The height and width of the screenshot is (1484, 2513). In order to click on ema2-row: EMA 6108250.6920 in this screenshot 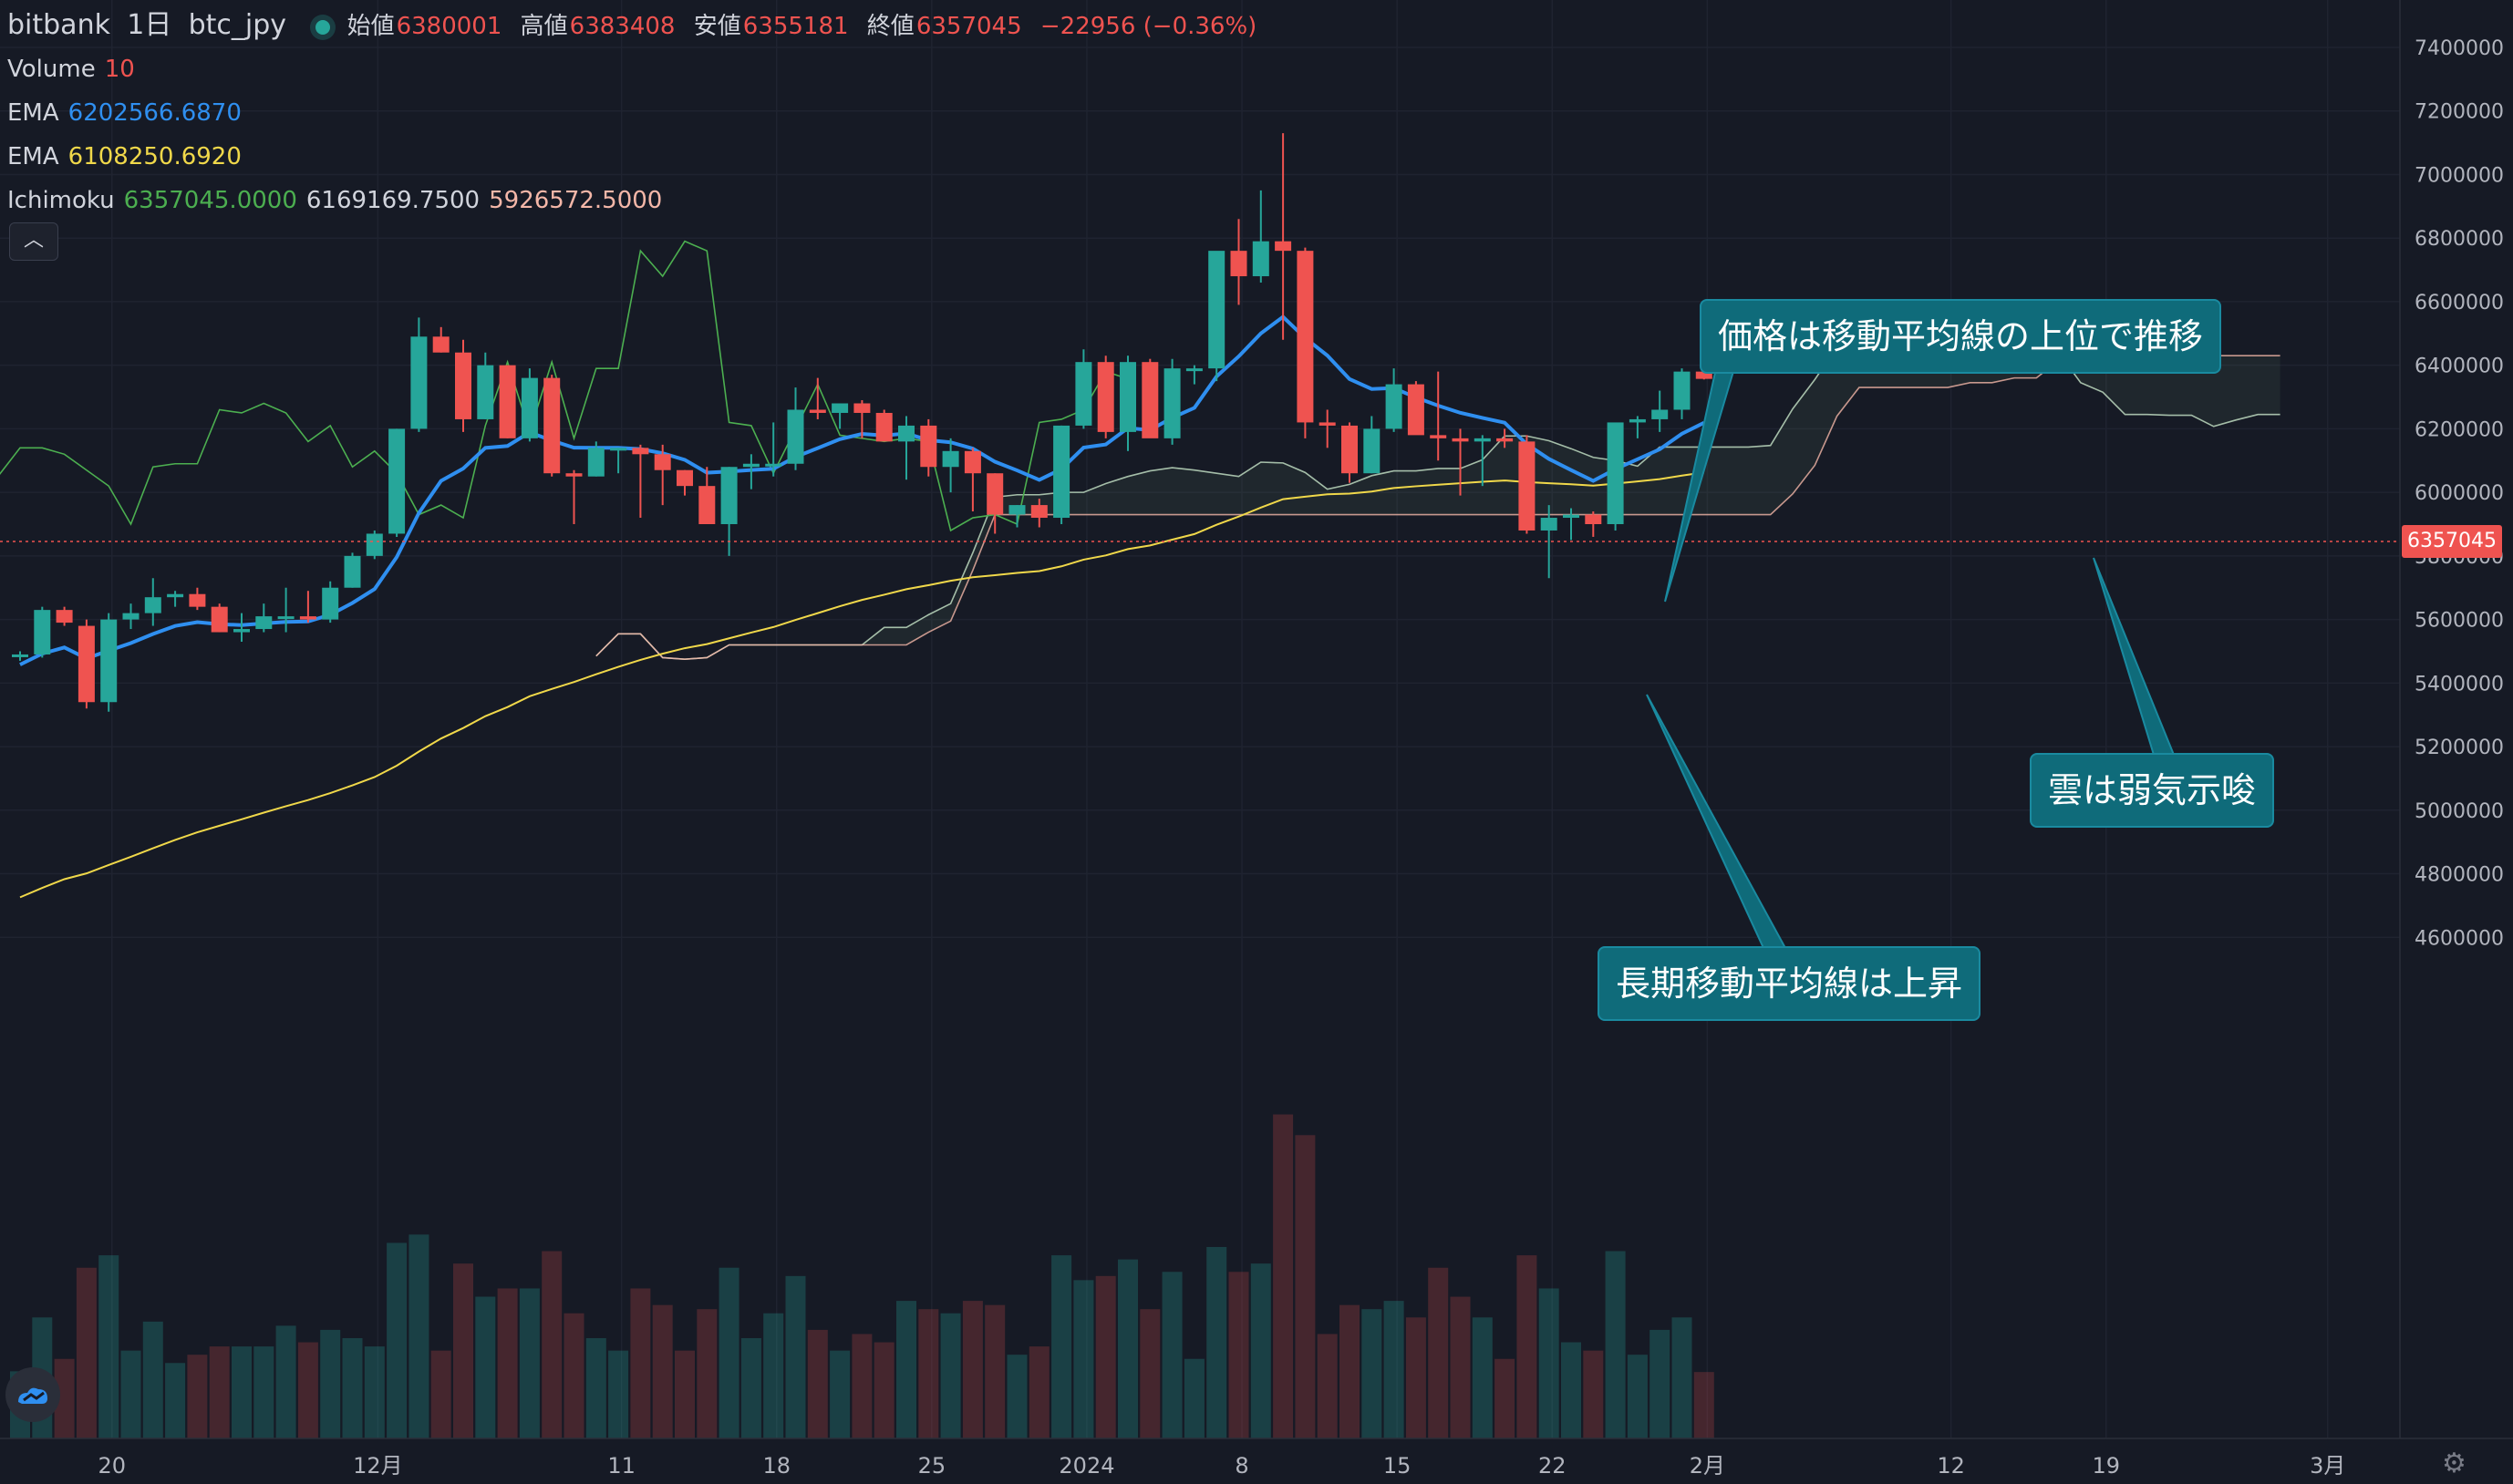, I will do `click(637, 157)`.